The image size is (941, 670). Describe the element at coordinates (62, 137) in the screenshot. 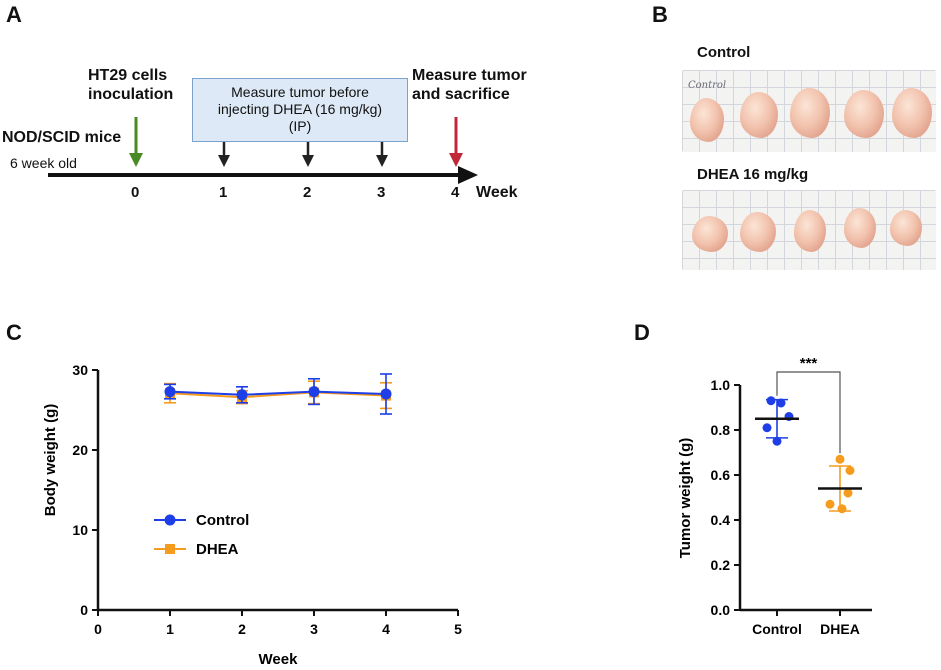

I see `mice-label: NOD/SCID mice` at that location.